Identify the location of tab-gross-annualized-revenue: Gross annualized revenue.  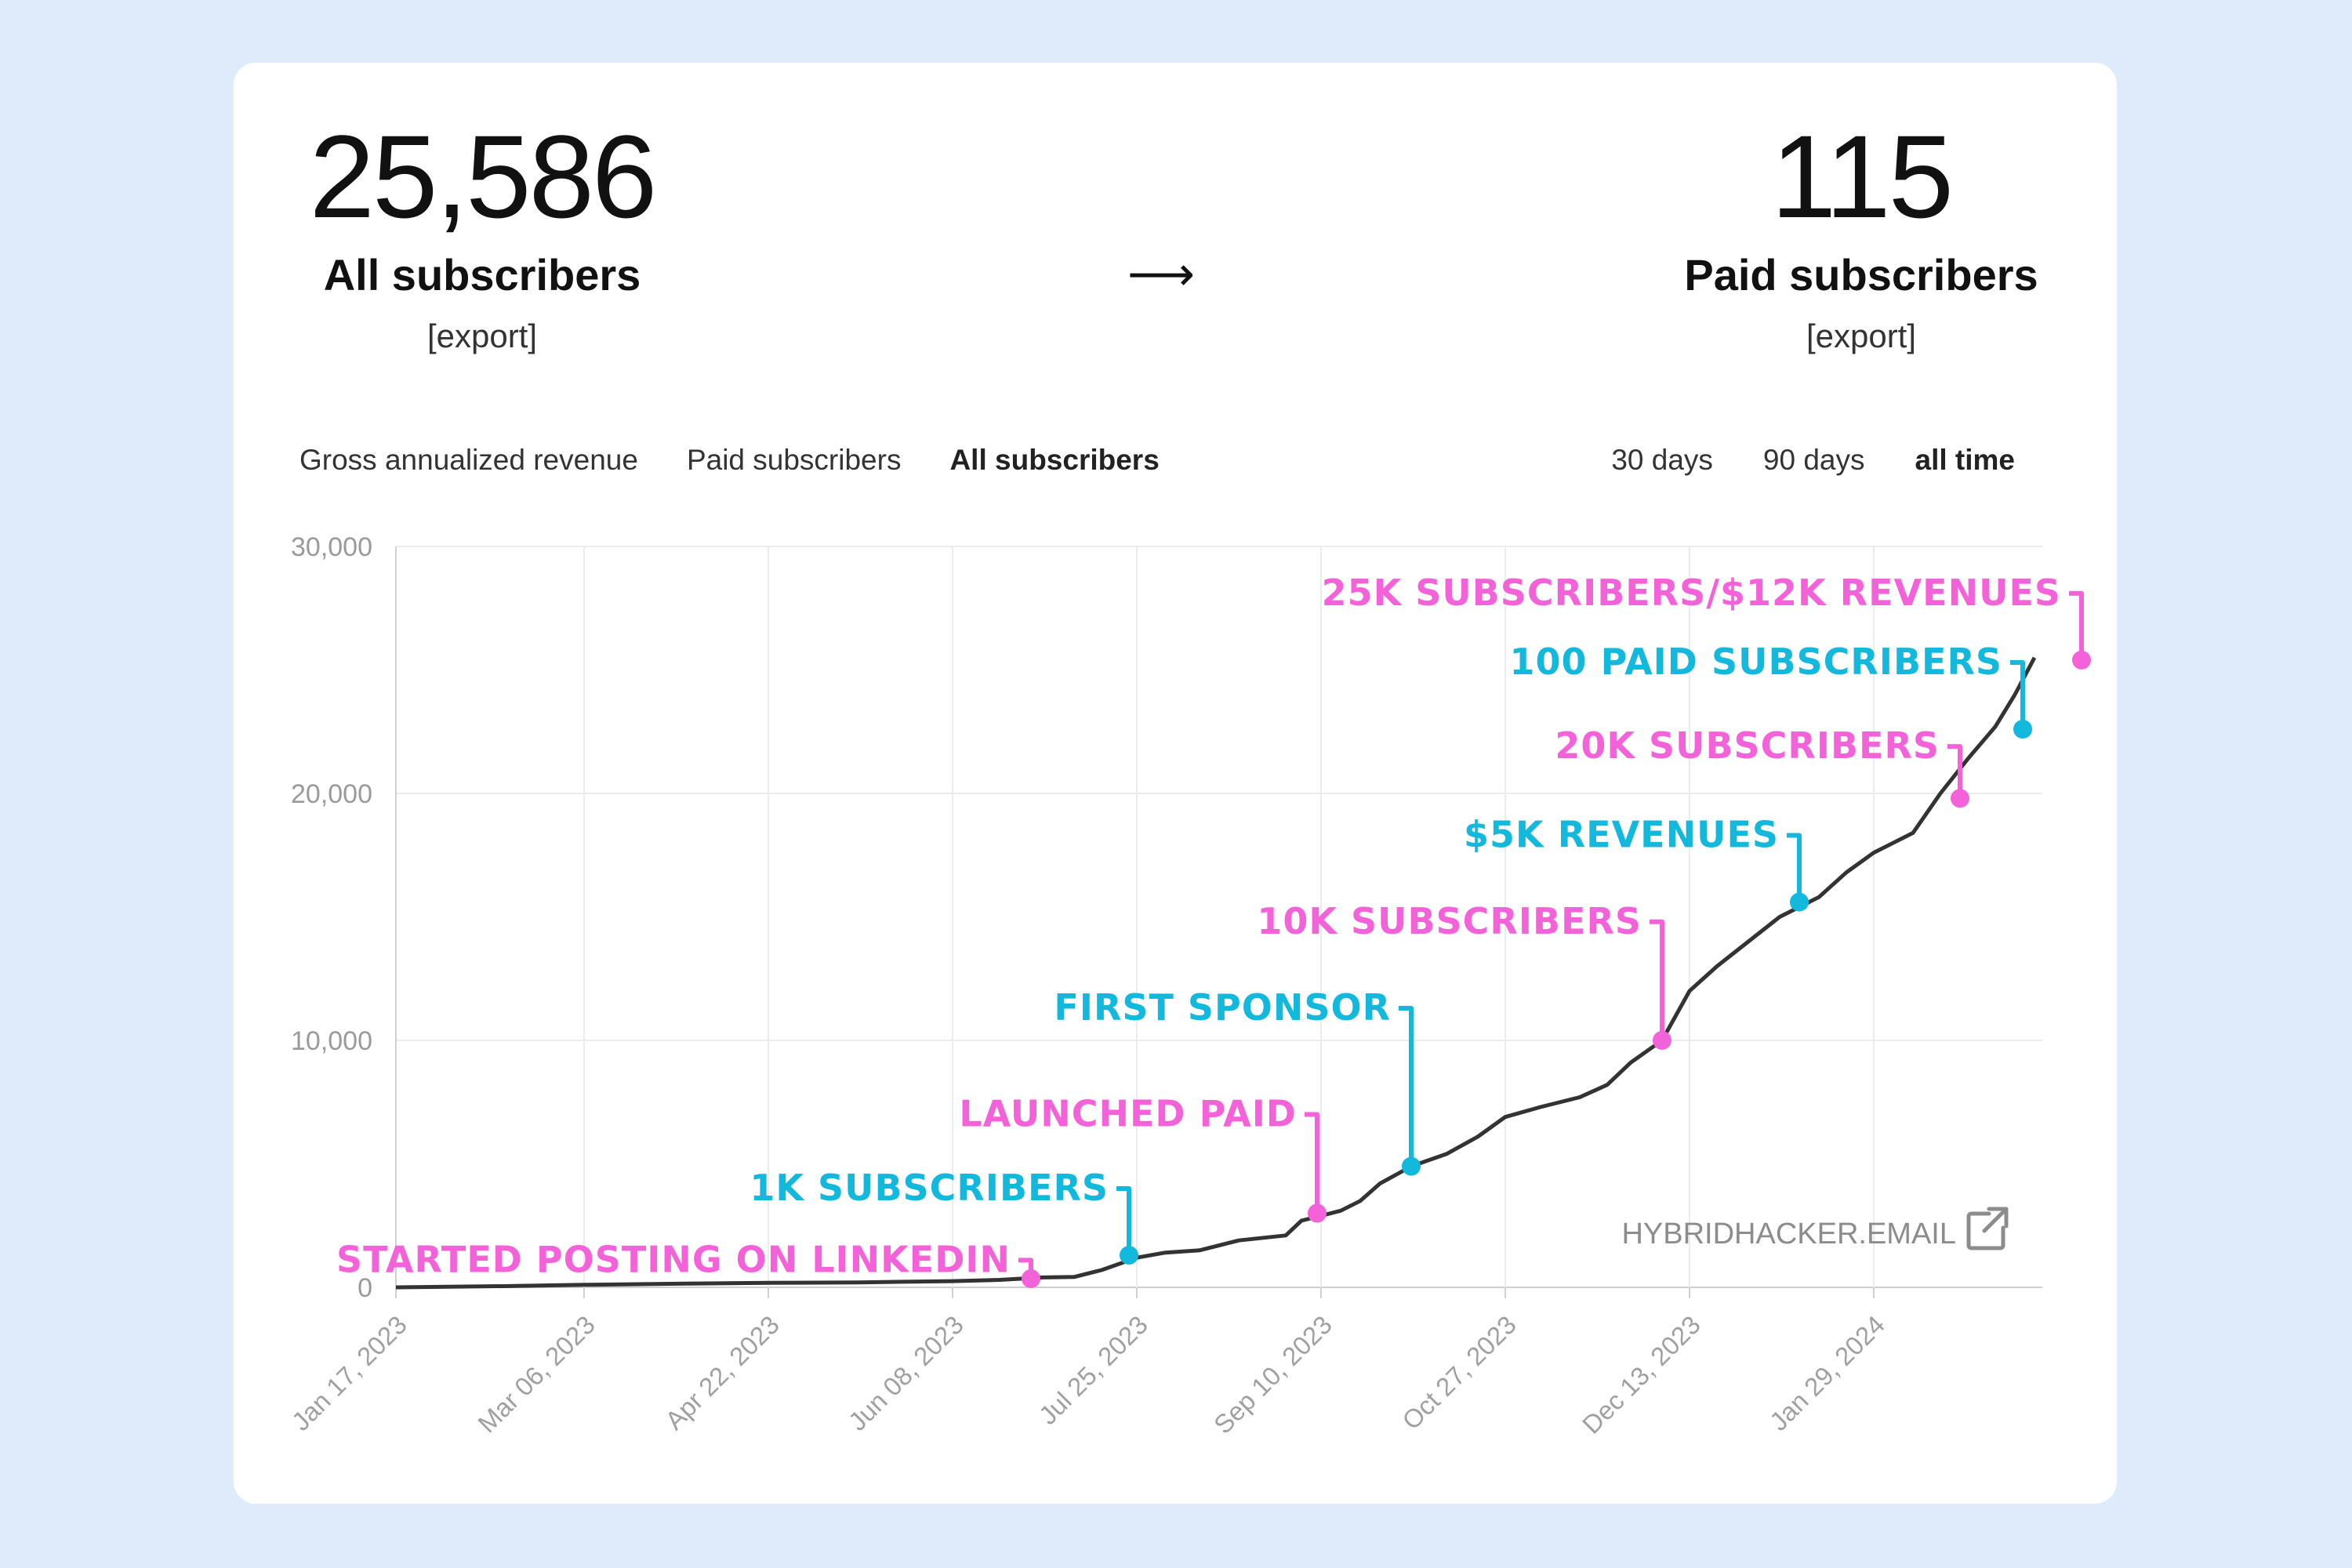
(469, 460).